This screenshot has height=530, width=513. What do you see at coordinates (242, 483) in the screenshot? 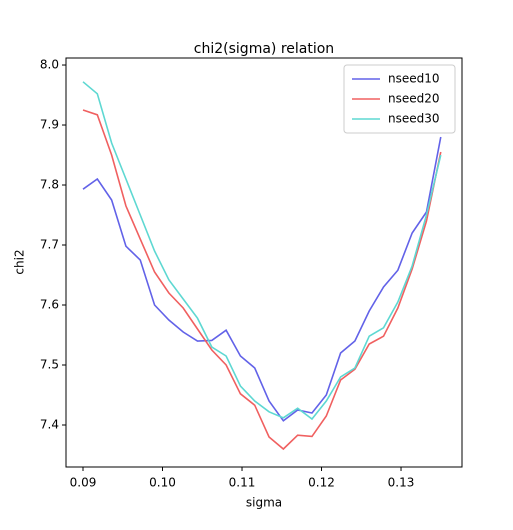
I see `x-tick-label: 0.11` at bounding box center [242, 483].